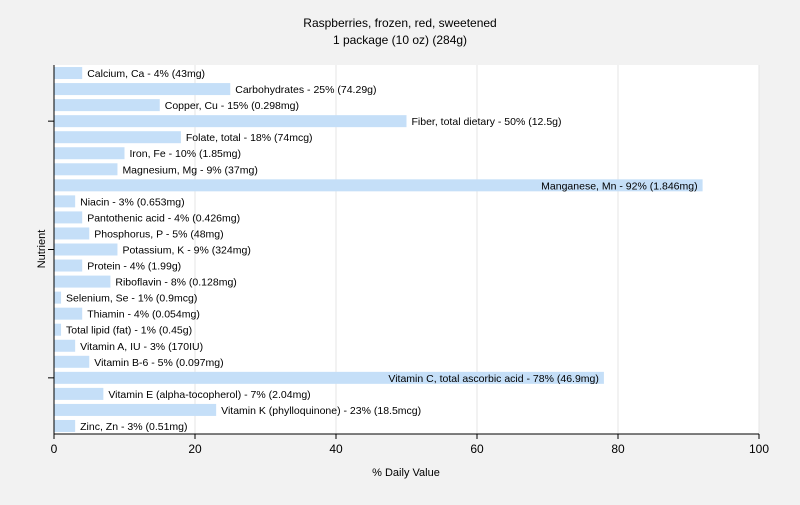 This screenshot has height=505, width=800. Describe the element at coordinates (619, 186) in the screenshot. I see `bar-label: Manganese, Mn - 92% (1.846mg)` at that location.